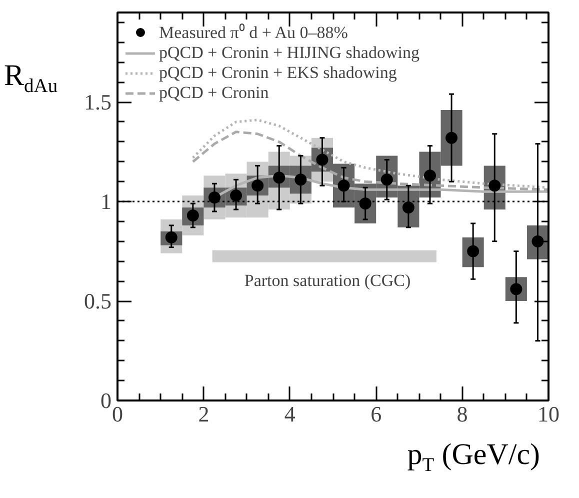  Describe the element at coordinates (214, 93) in the screenshot. I see `legend-label: pQCD + Cronin` at that location.